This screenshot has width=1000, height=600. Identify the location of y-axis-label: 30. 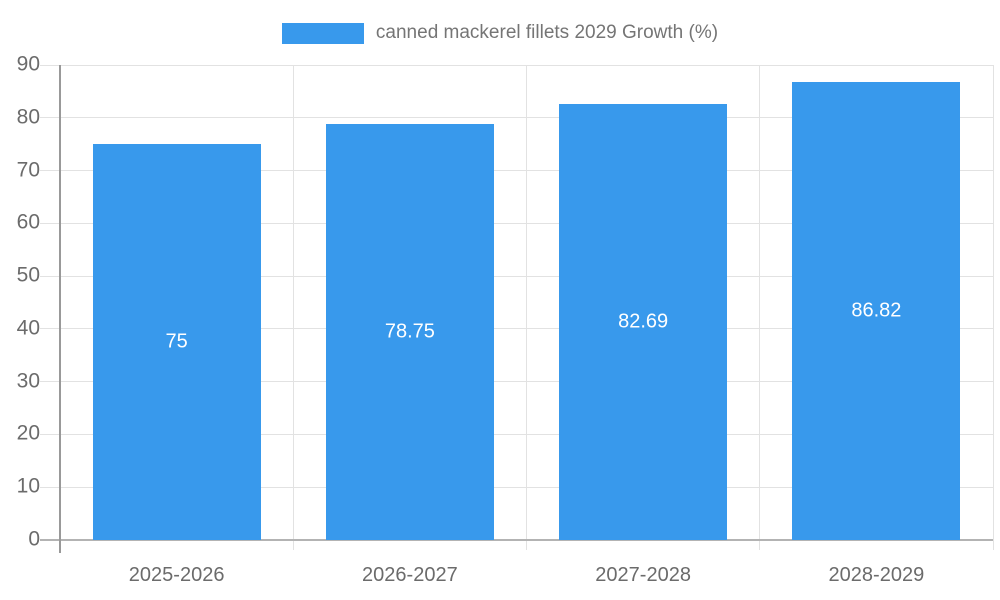
(28, 381).